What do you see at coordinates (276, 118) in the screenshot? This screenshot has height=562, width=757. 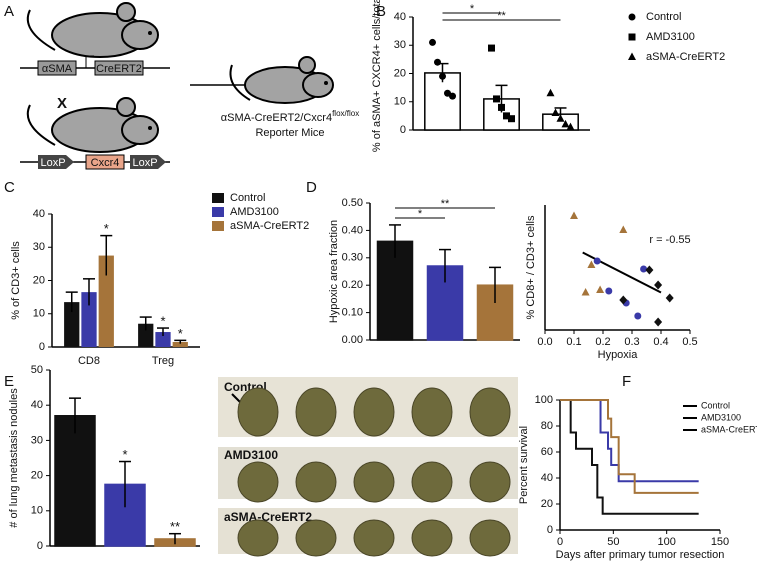 I see `reporter-text: αSMA-CreERT2/Cxcr4` at bounding box center [276, 118].